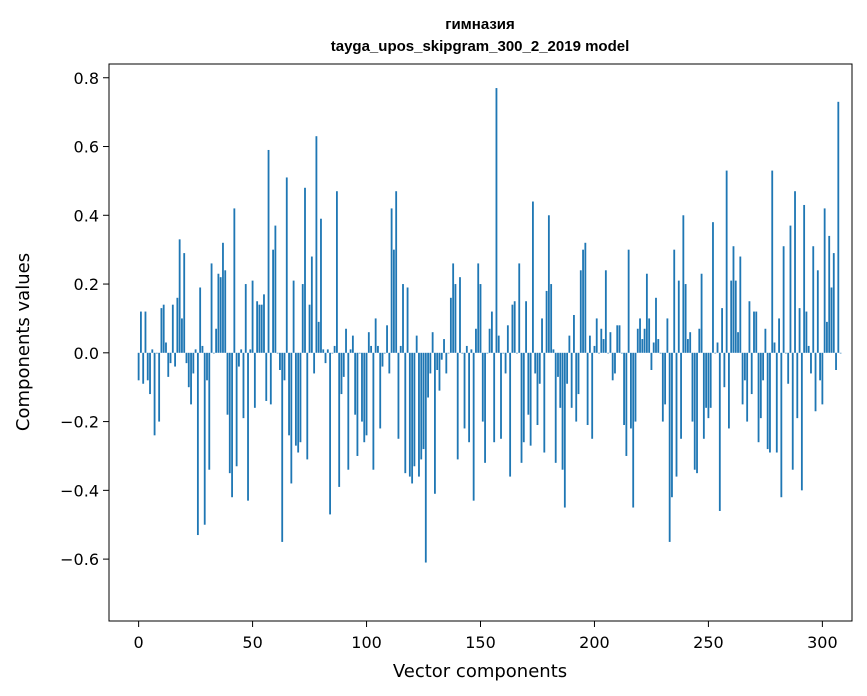  What do you see at coordinates (480, 642) in the screenshot?
I see `x-tick-label: 150` at bounding box center [480, 642].